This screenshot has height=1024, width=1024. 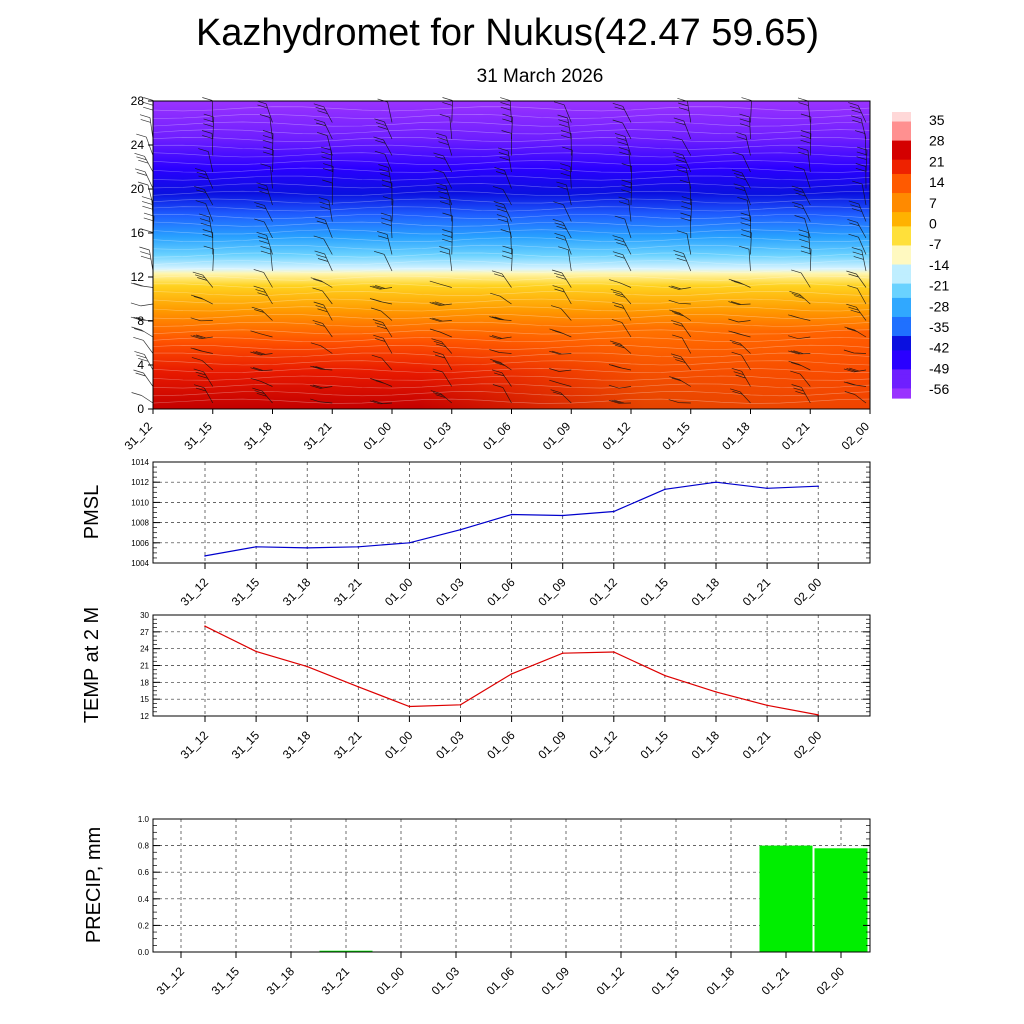 What do you see at coordinates (939, 286) in the screenshot?
I see `colorbar-label: -21` at bounding box center [939, 286].